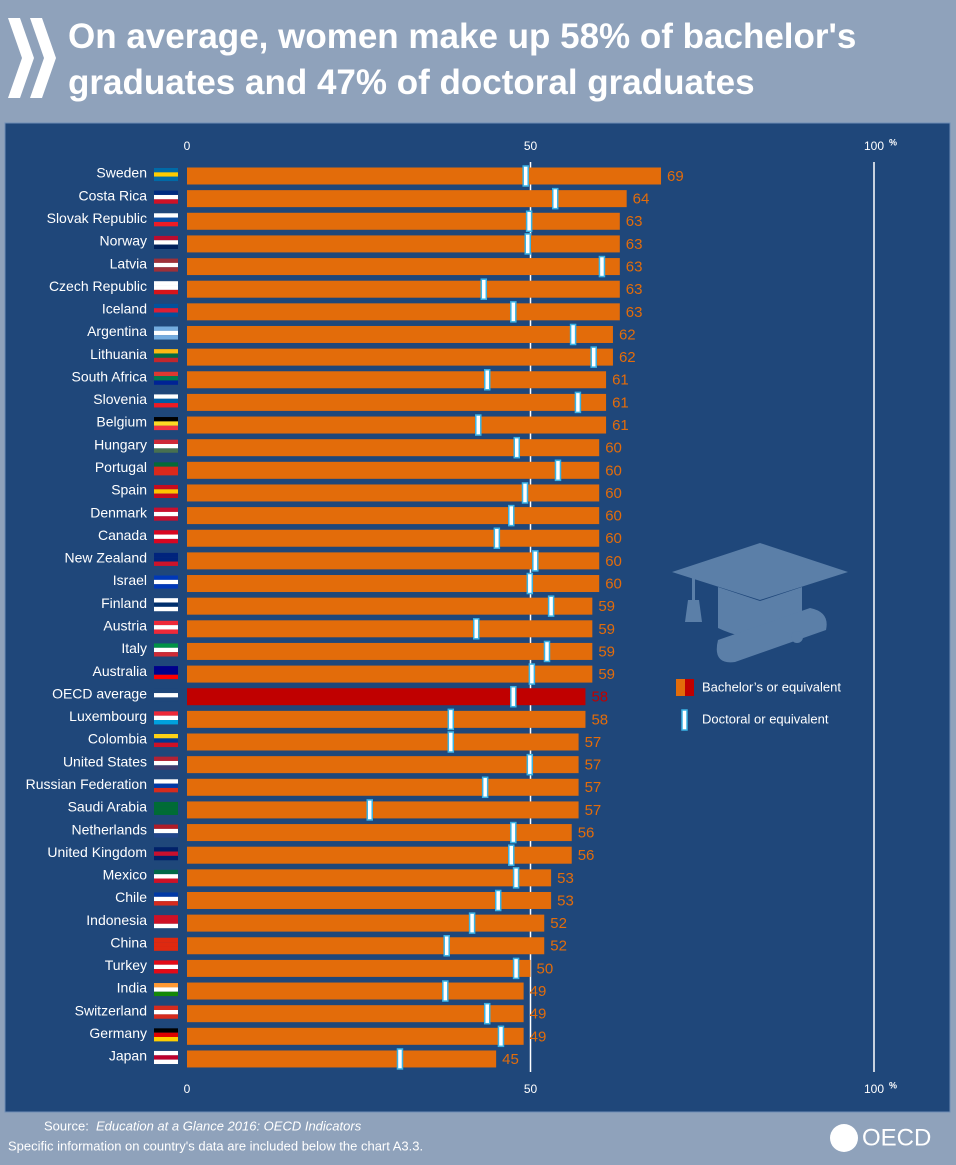 The height and width of the screenshot is (1165, 956). Describe the element at coordinates (43, 58) in the screenshot. I see `logo-chevron` at that location.